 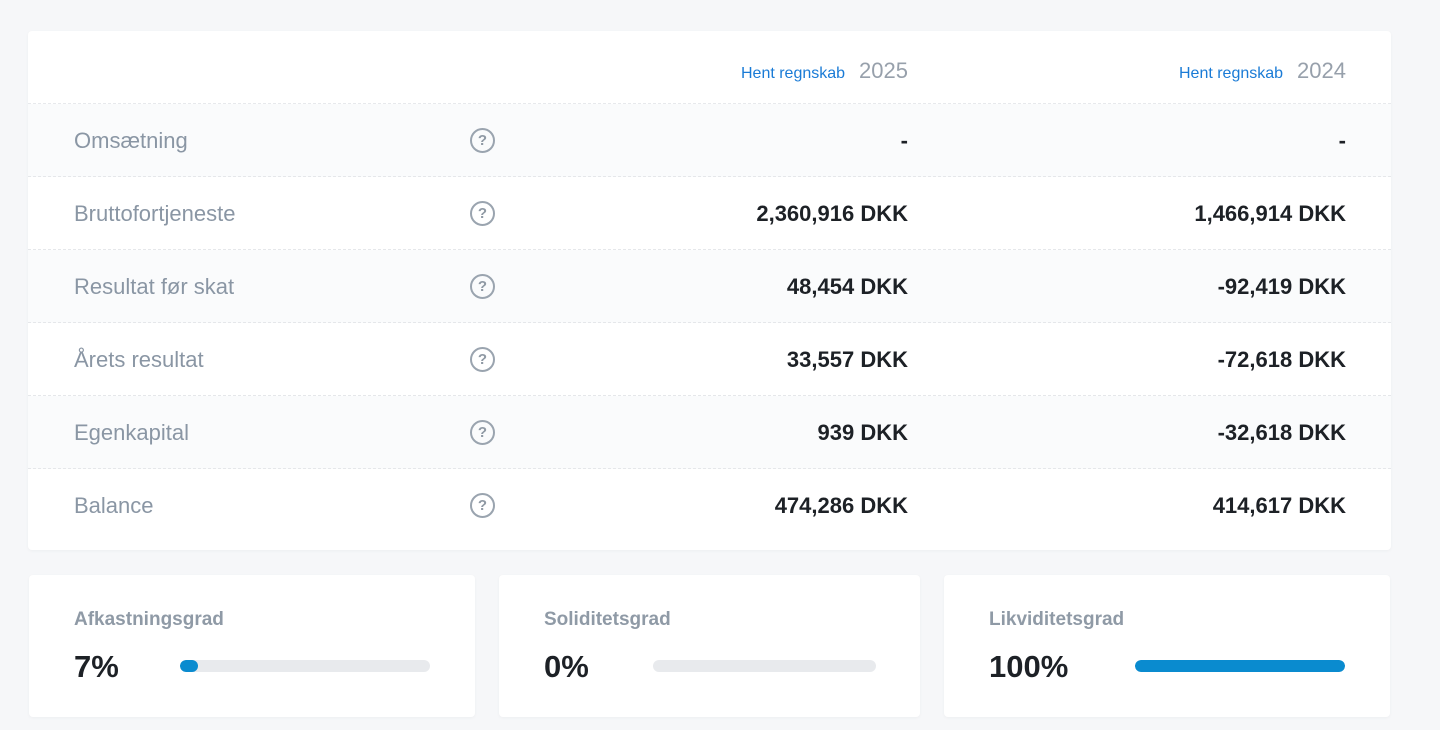 I want to click on value-2024: -72,618 DKK, so click(x=1281, y=359).